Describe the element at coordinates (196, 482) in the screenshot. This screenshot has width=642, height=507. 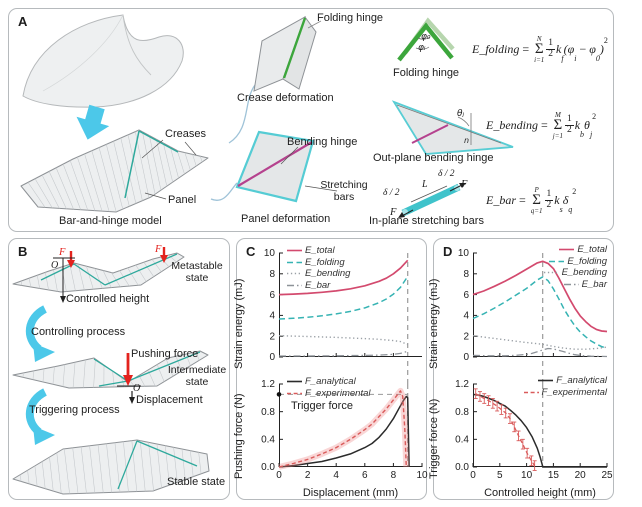
I see `stable-state-label: Stable state` at that location.